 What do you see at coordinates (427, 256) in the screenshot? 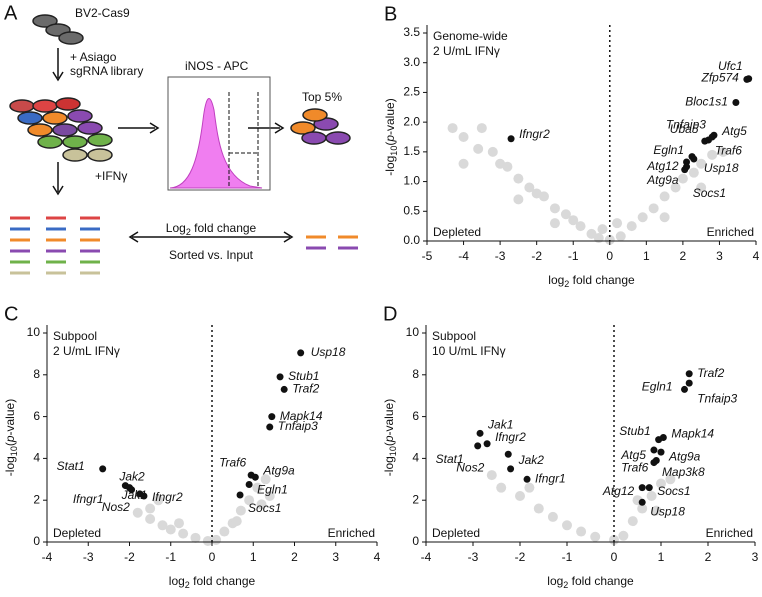
I see `x-tick-label: -5` at bounding box center [427, 256].